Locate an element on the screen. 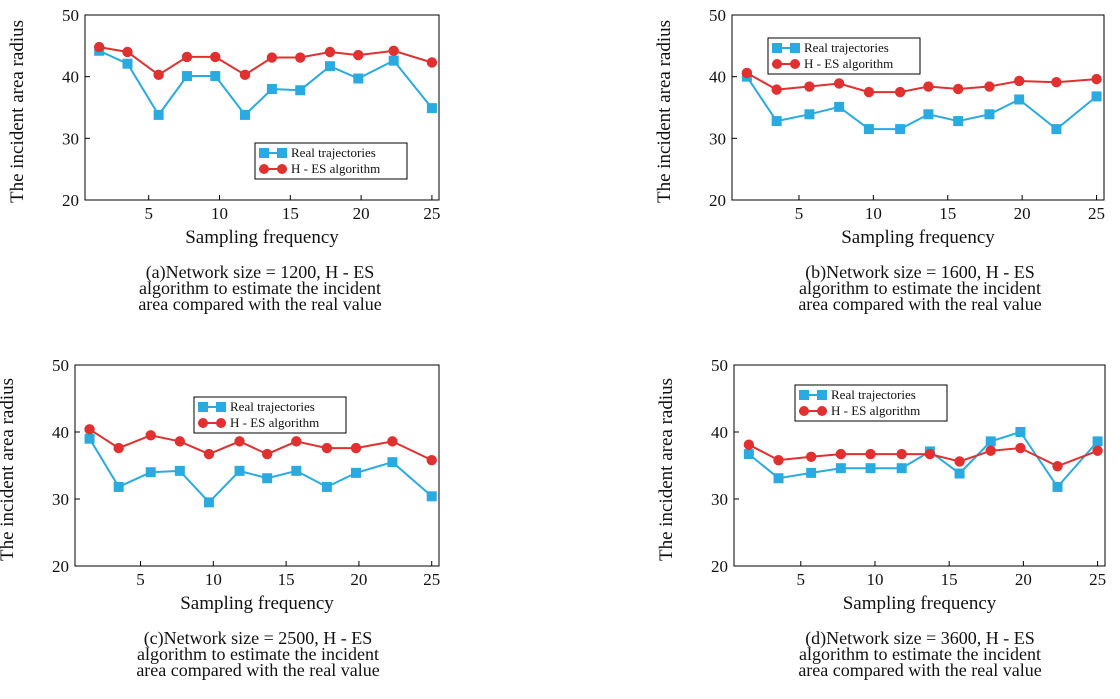 The height and width of the screenshot is (699, 1120). y-tick-label: 20 is located at coordinates (60, 566).